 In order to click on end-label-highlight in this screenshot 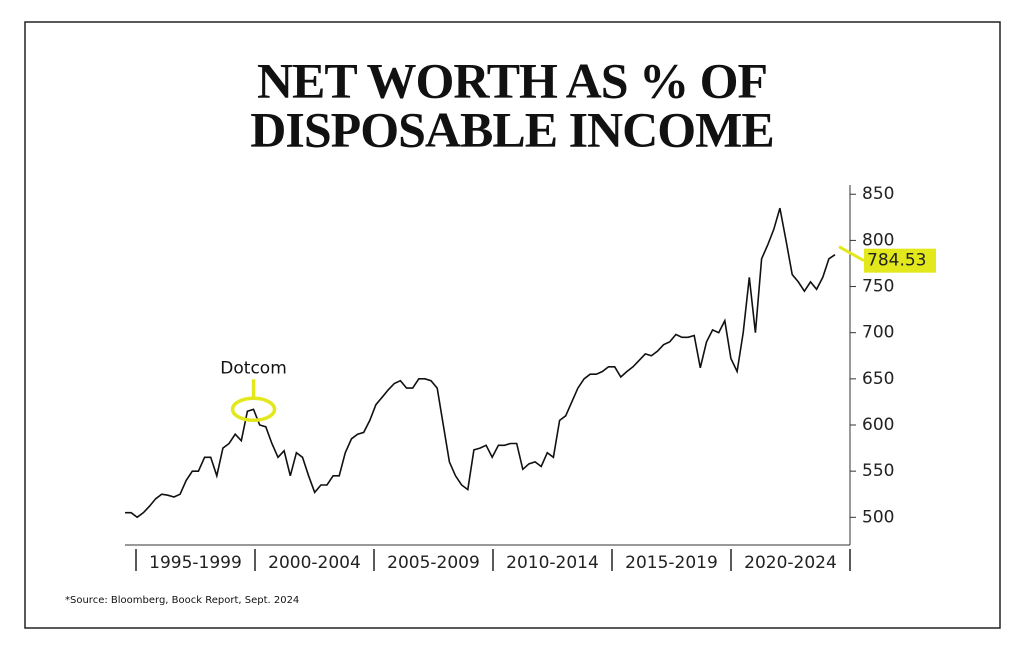, I will do `click(900, 260)`.